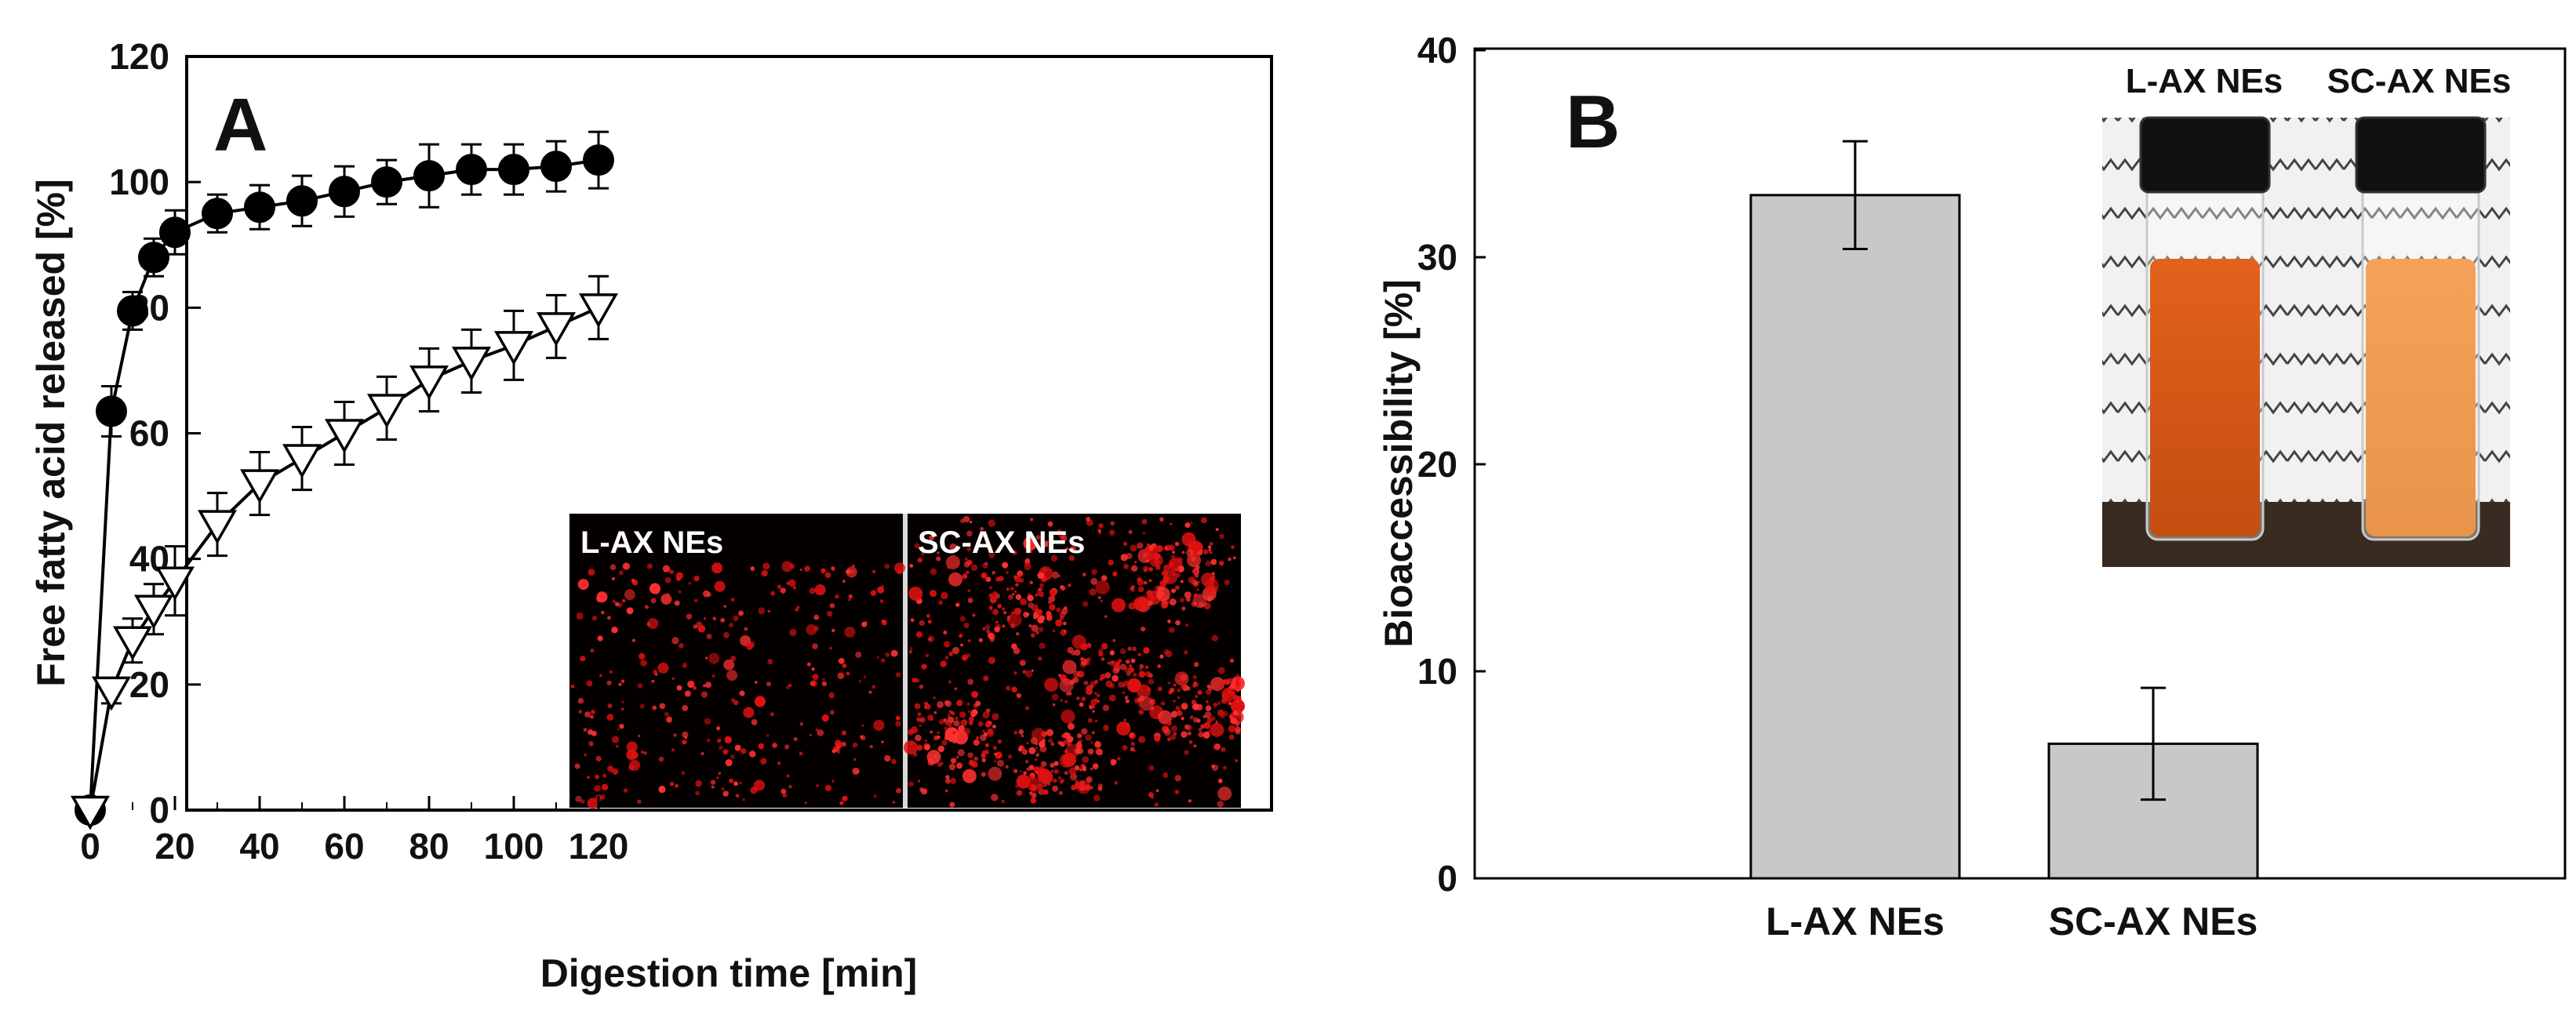 The width and height of the screenshot is (2576, 1014). Describe the element at coordinates (2421, 328) in the screenshot. I see `vial-sc-ax` at that location.